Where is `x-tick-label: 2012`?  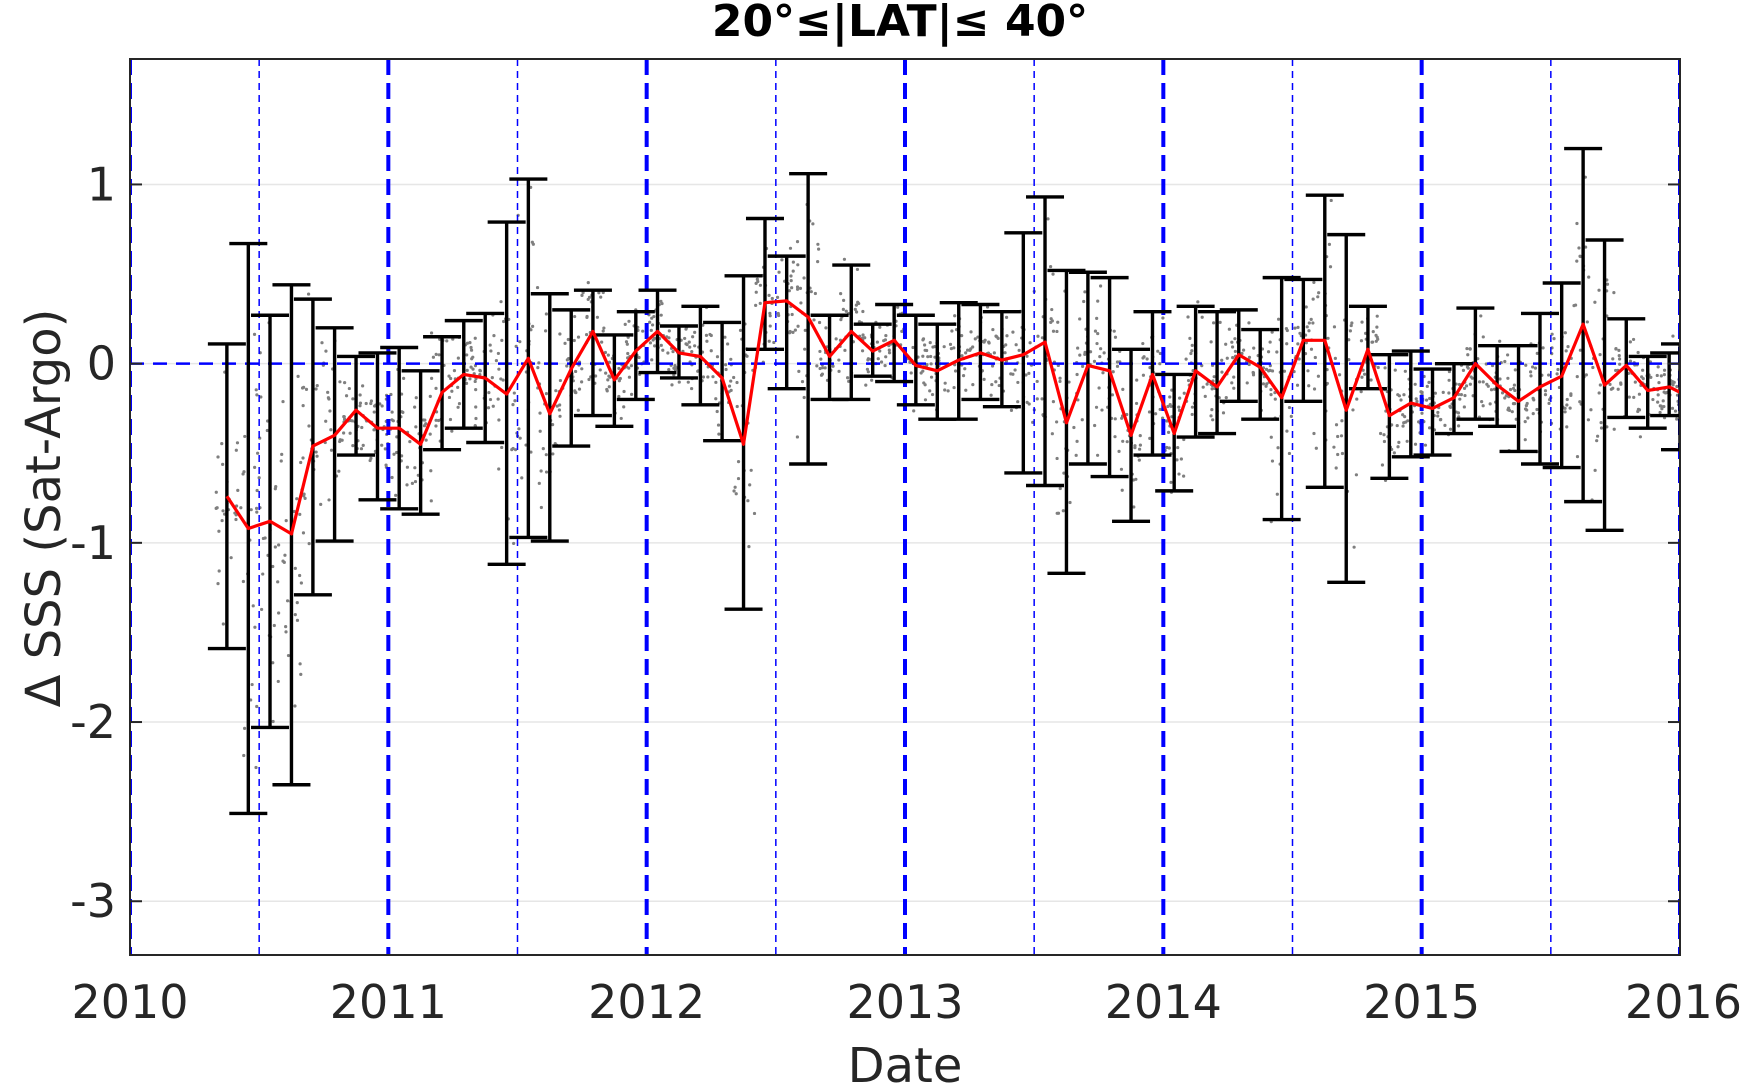
x-tick-label: 2012 is located at coordinates (646, 1002).